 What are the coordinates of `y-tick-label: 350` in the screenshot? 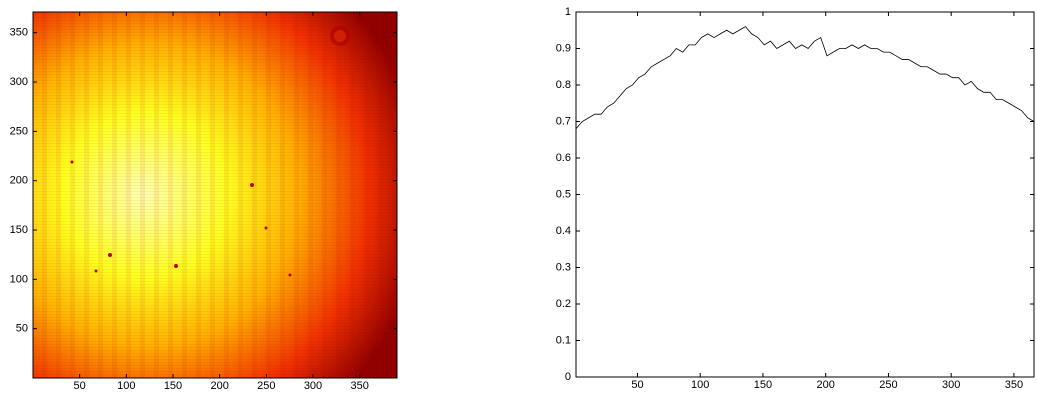 It's located at (19, 33).